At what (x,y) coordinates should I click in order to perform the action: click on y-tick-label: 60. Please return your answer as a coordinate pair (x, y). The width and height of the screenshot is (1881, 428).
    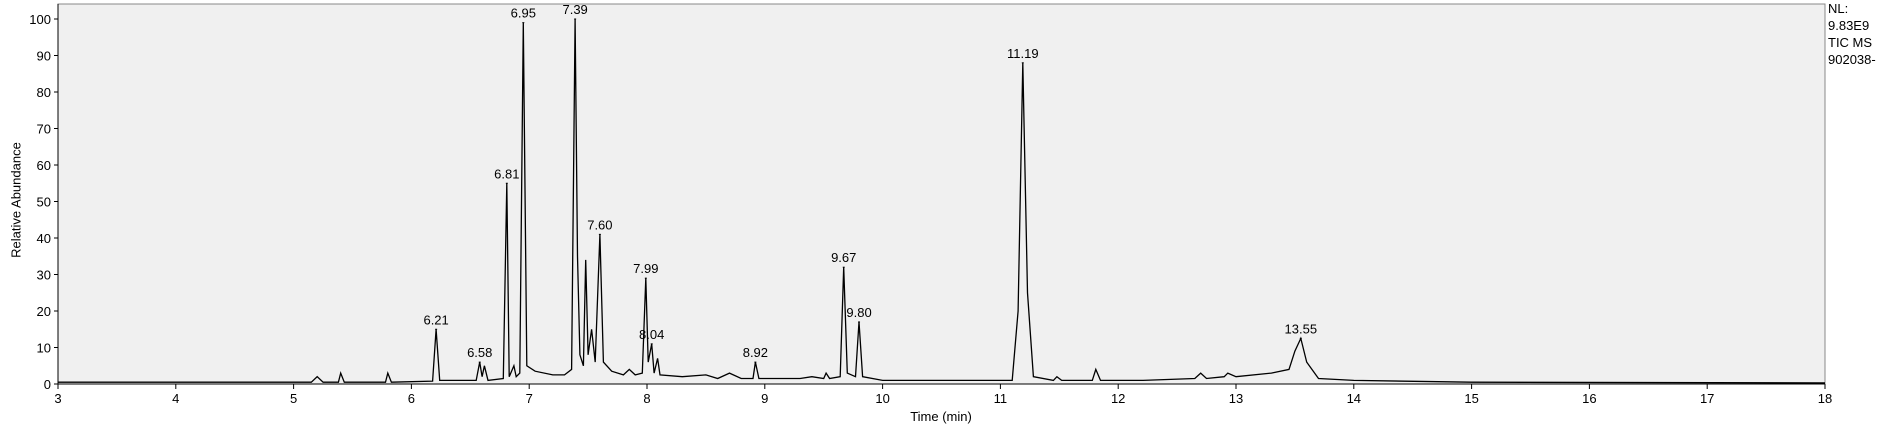
    Looking at the image, I should click on (44, 165).